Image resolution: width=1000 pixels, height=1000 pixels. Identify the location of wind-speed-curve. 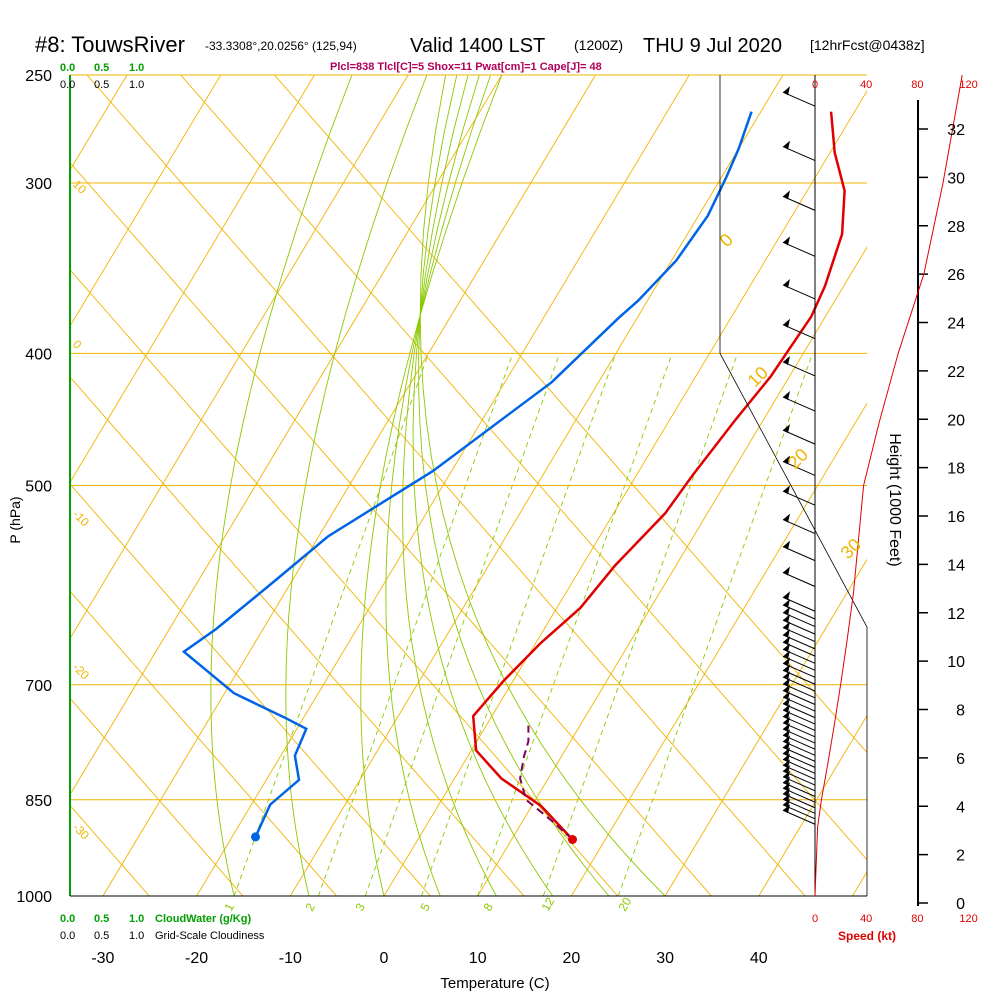
(888, 485).